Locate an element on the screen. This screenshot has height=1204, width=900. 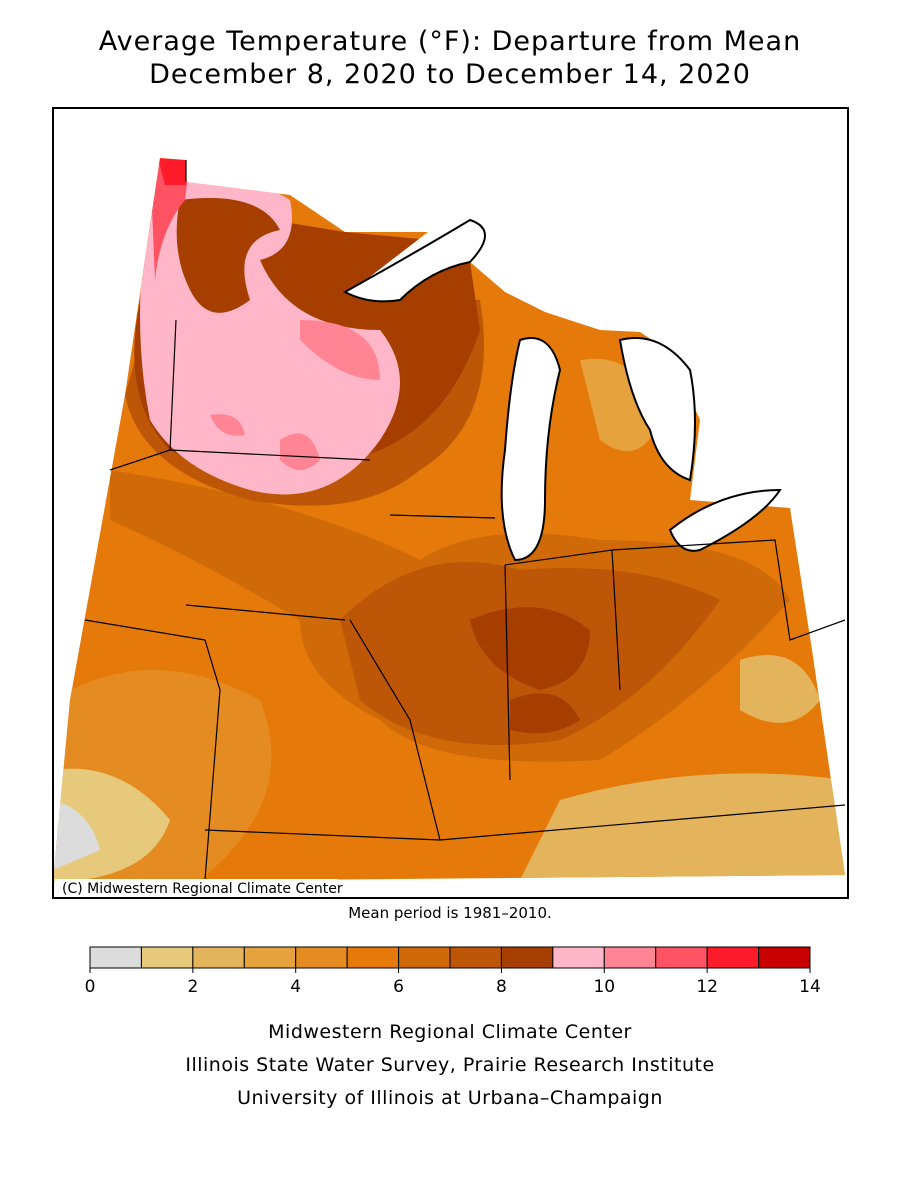
legend: 0 2 4 6 8 10 12 14 is located at coordinates (453, 971).